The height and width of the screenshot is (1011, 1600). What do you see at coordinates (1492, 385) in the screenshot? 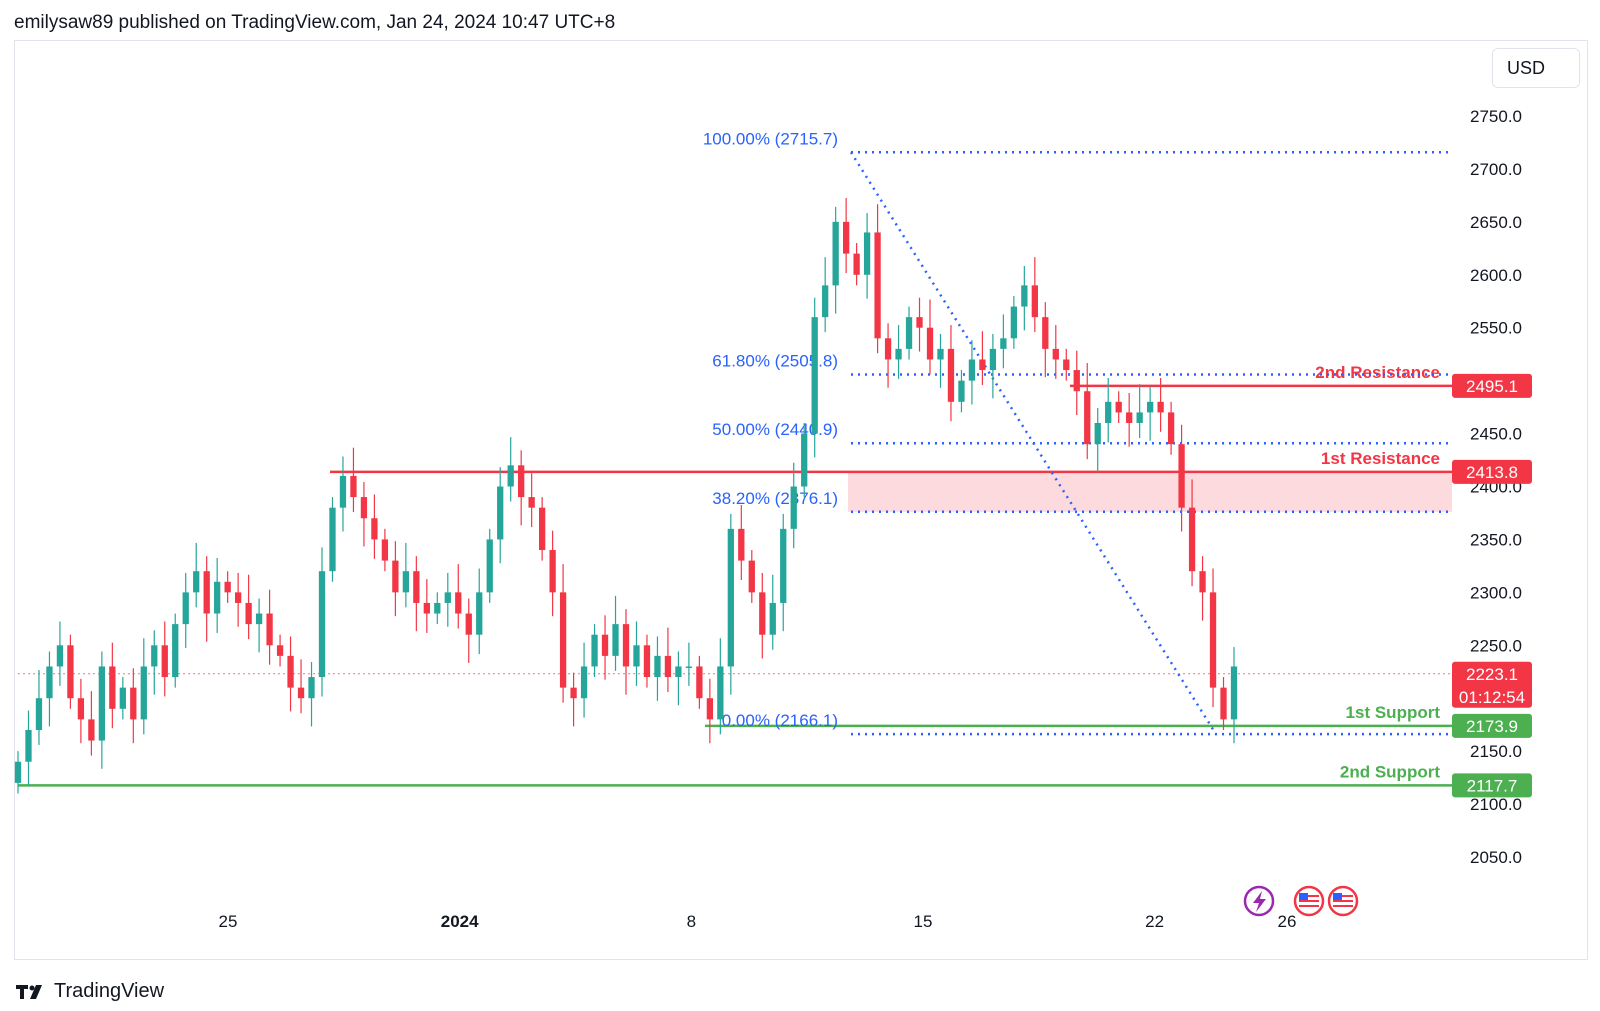
I see `resistance-price-tag` at bounding box center [1492, 385].